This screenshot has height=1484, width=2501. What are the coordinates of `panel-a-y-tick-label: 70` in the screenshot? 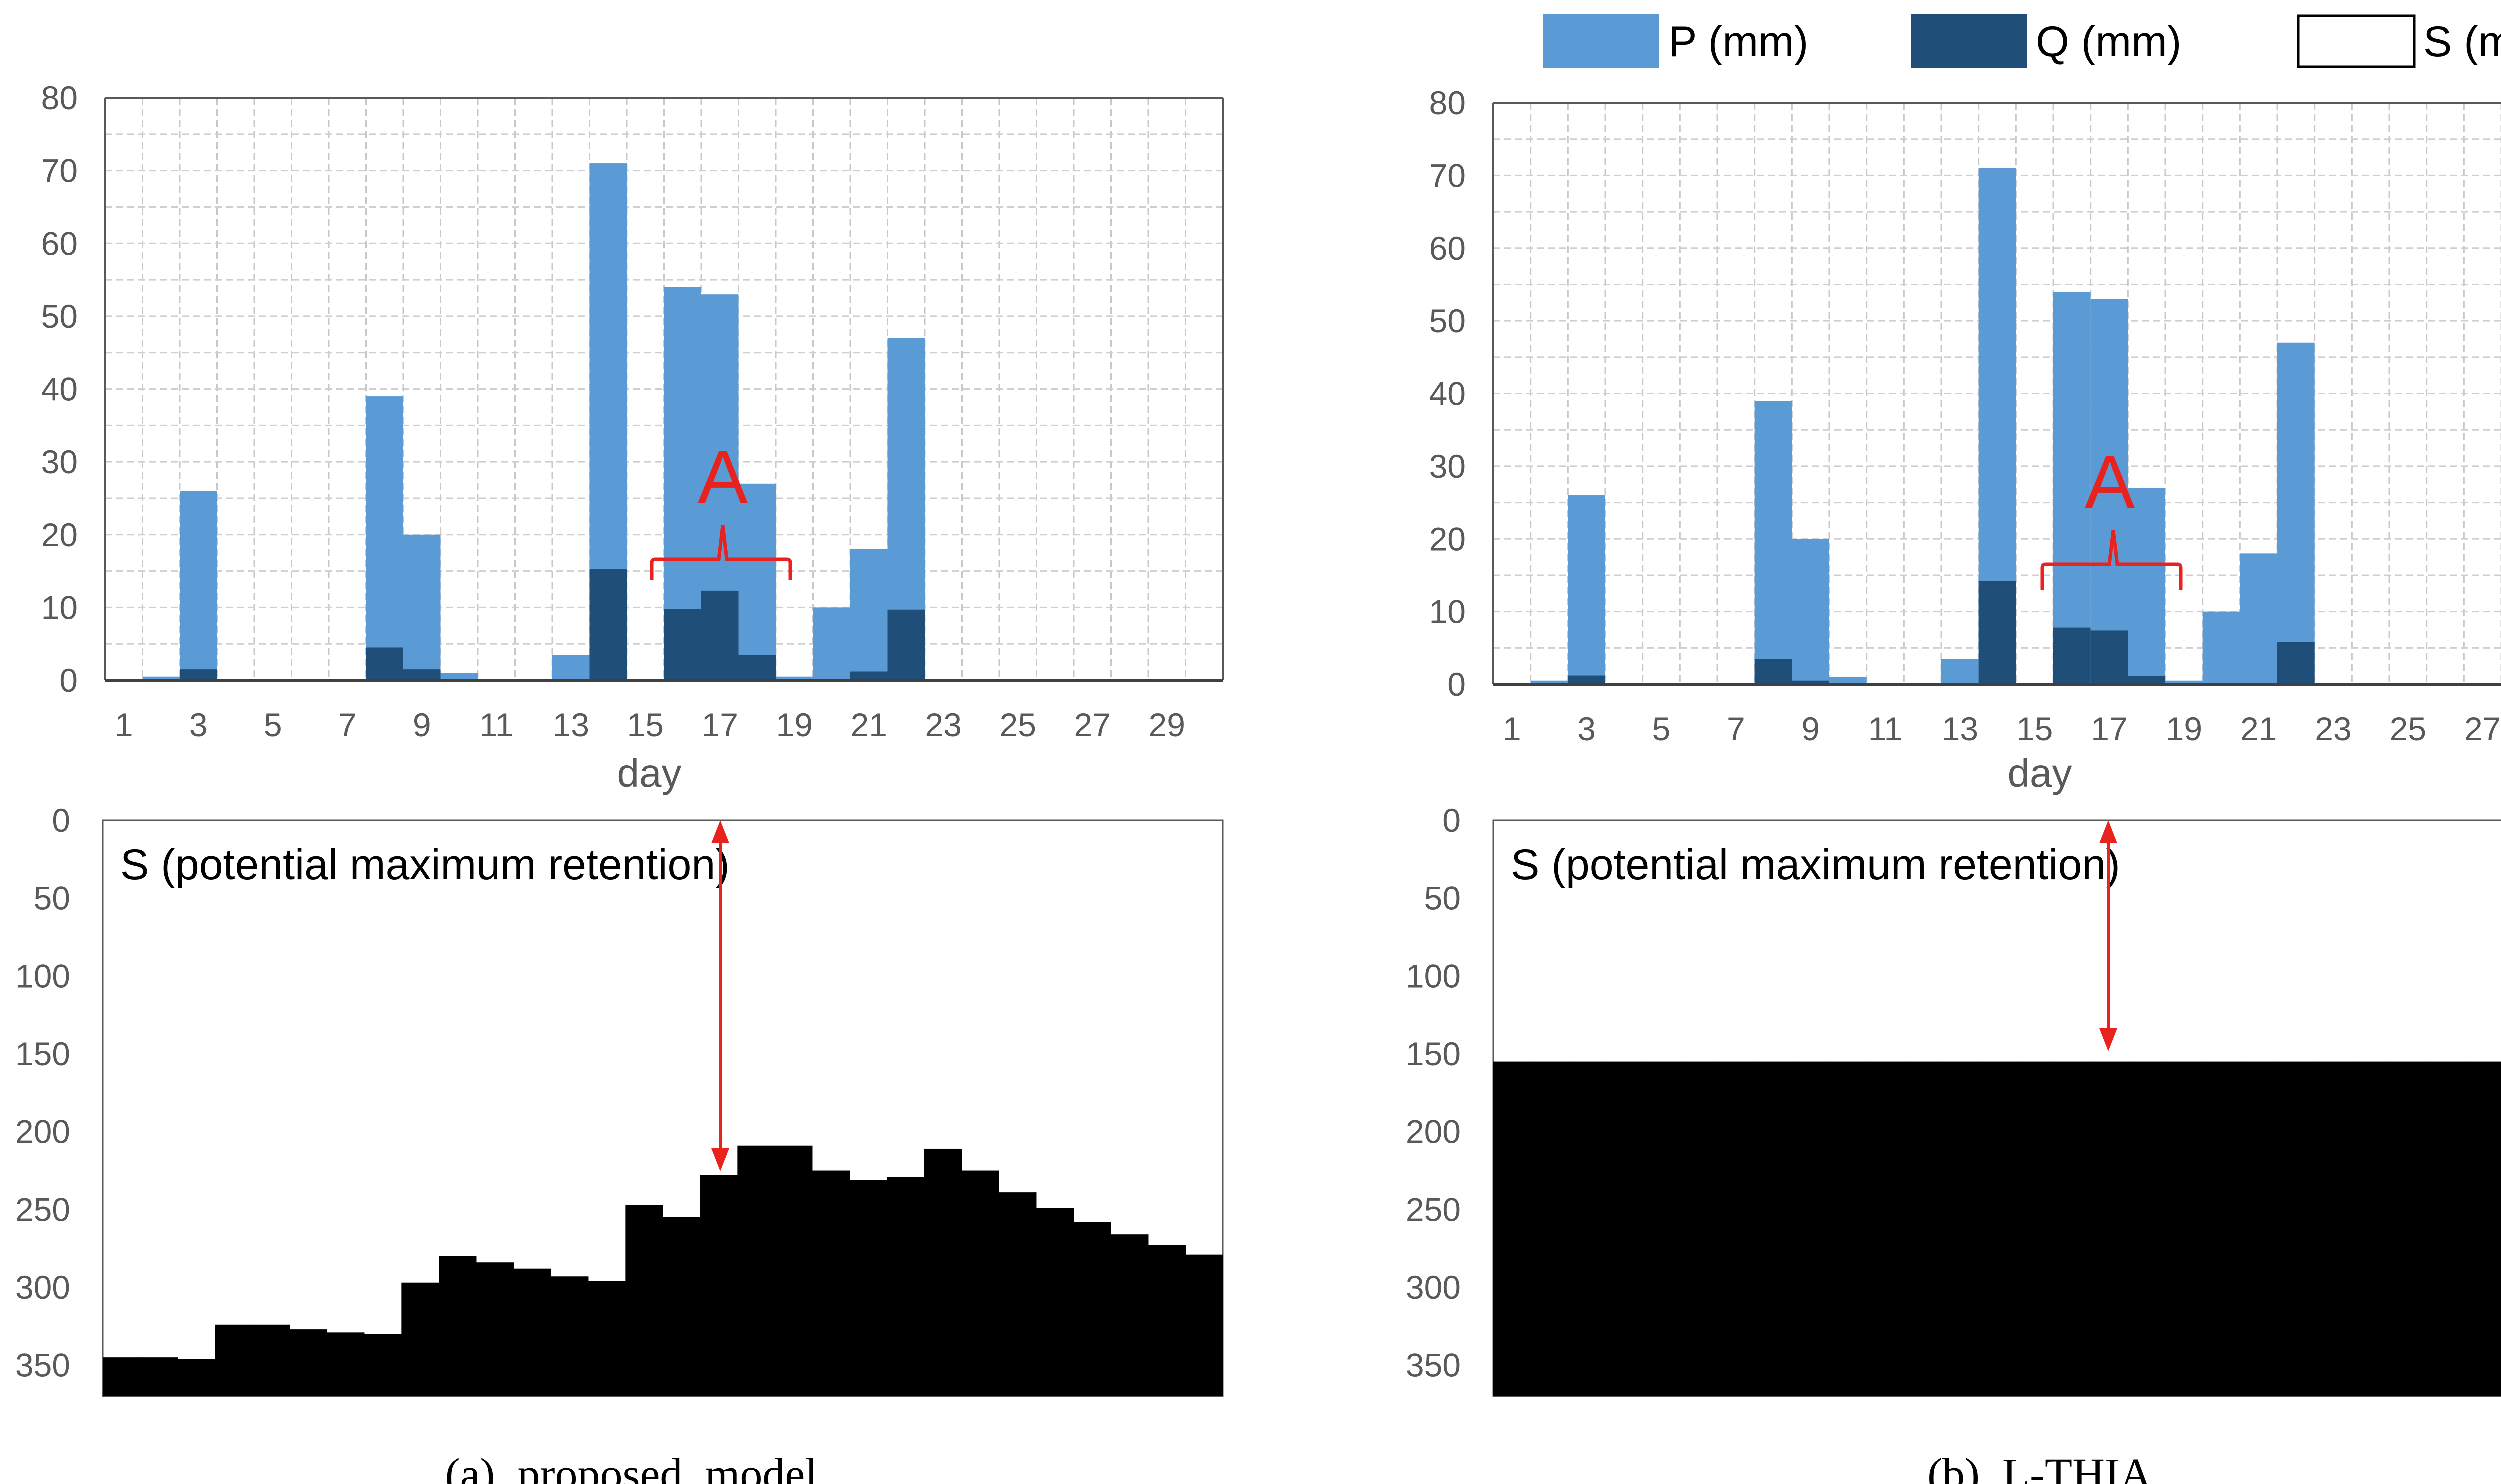 It's located at (59, 170).